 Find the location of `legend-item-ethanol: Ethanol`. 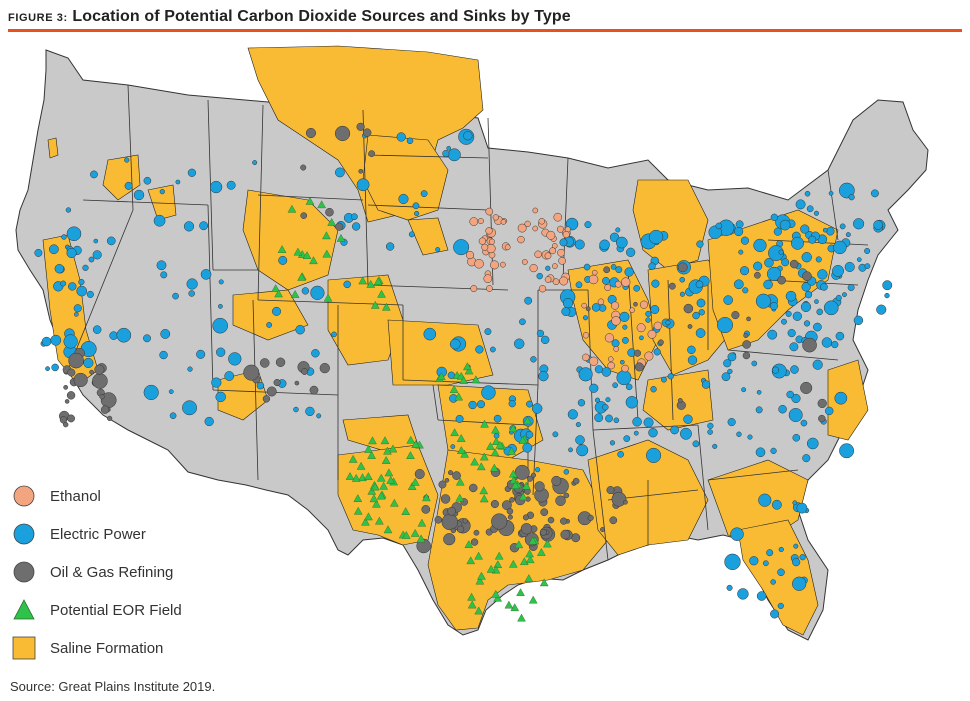

legend-item-ethanol: Ethanol is located at coordinates (112, 496).